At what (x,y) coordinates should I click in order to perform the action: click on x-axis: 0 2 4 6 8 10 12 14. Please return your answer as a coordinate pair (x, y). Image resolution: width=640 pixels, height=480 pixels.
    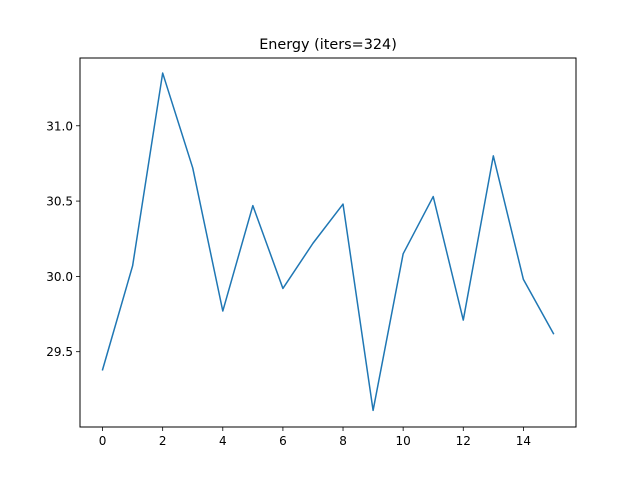
    Looking at the image, I should click on (315, 437).